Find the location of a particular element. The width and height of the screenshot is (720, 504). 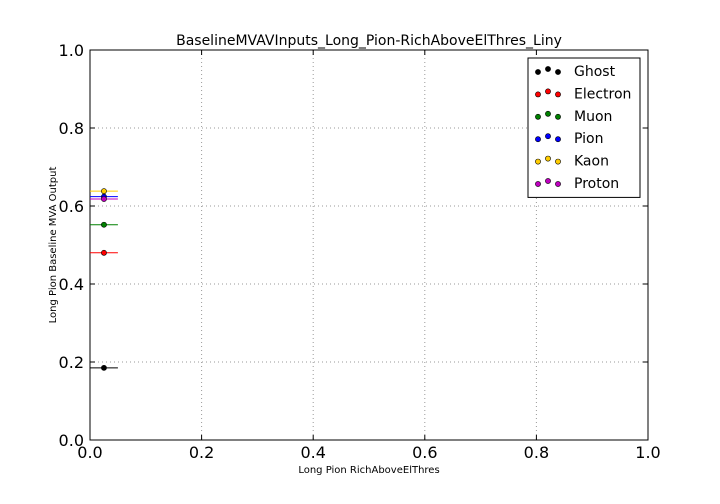

x-tick-label: 0.4 is located at coordinates (312, 452).